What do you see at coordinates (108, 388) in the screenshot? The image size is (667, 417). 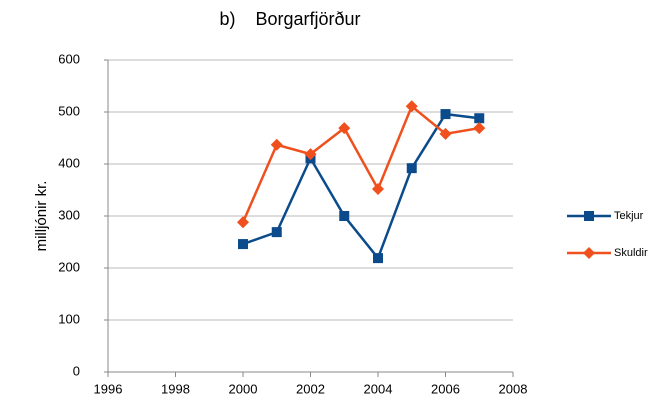 I see `x-tick-label: 1996` at bounding box center [108, 388].